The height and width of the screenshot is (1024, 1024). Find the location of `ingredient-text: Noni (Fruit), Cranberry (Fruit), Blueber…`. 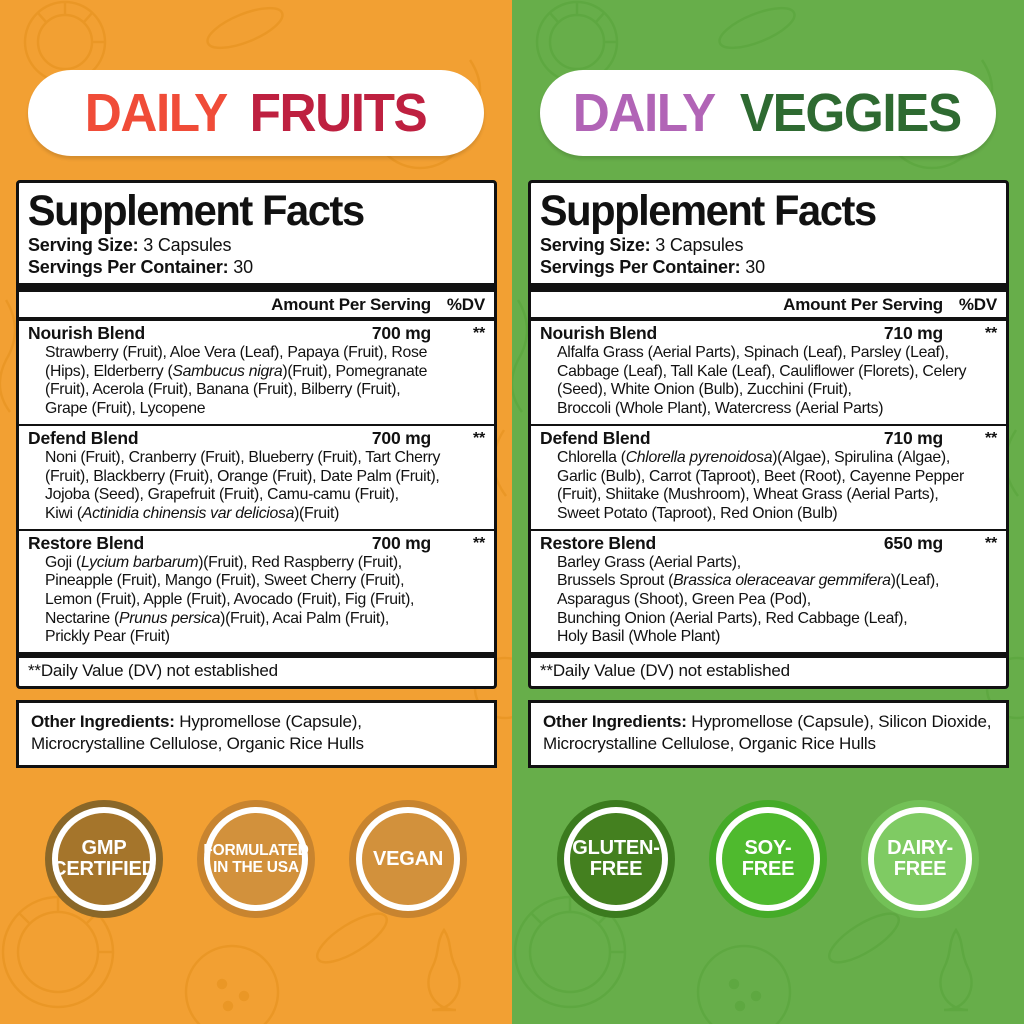

ingredient-text: Noni (Fruit), Cranberry (Fruit), Blueber… is located at coordinates (243, 485).